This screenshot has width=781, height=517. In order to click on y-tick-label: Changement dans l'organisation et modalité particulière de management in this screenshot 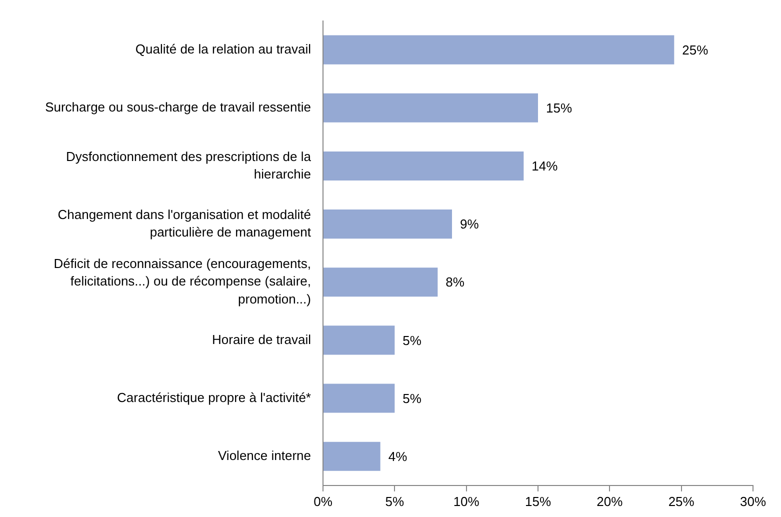, I will do `click(185, 223)`.